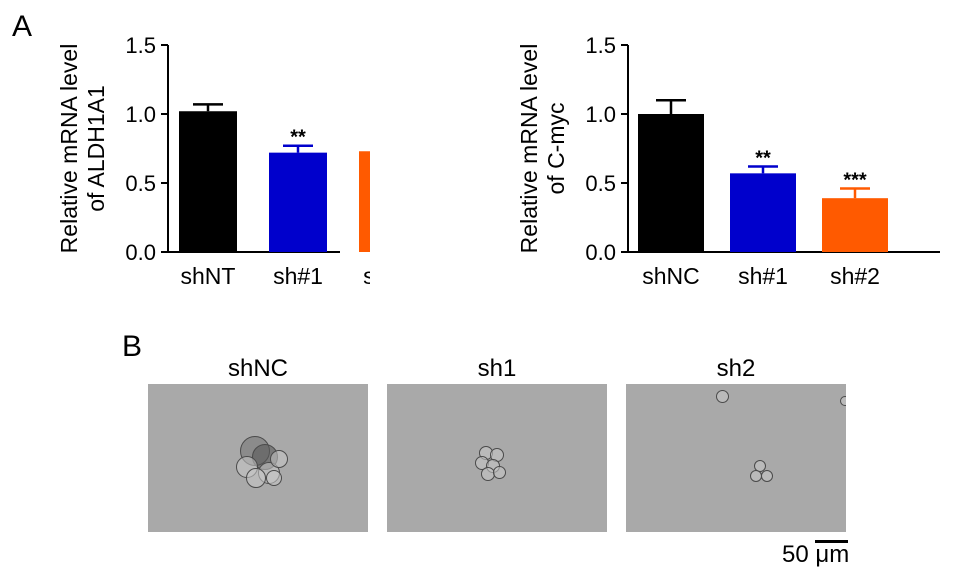 The width and height of the screenshot is (969, 584). Describe the element at coordinates (497, 458) in the screenshot. I see `micrograph-sh1` at that location.